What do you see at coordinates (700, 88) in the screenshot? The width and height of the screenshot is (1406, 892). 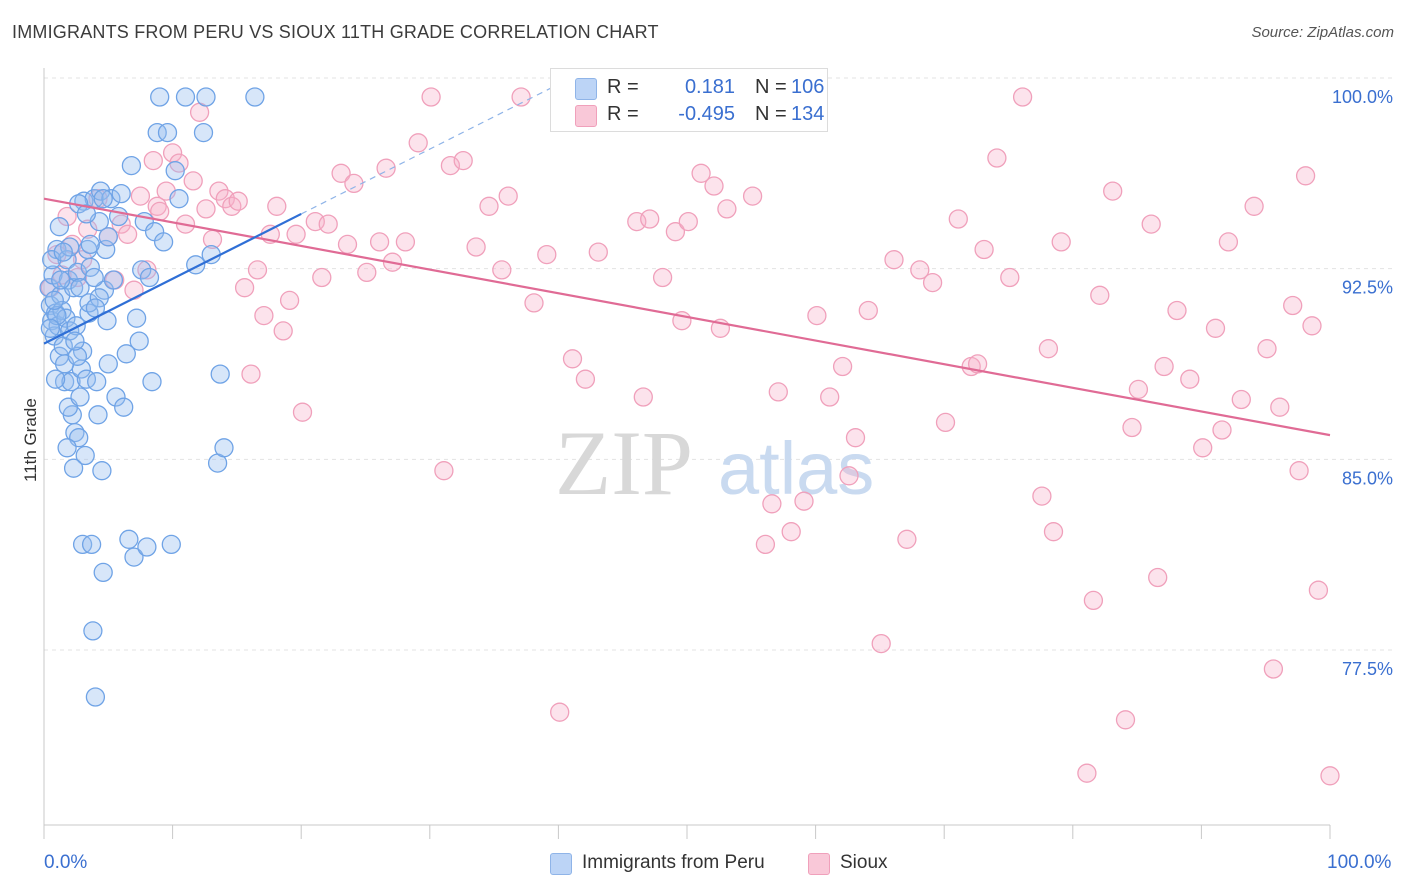 I see `legend-row-peru: R = 0.181 N = 106` at bounding box center [700, 88].